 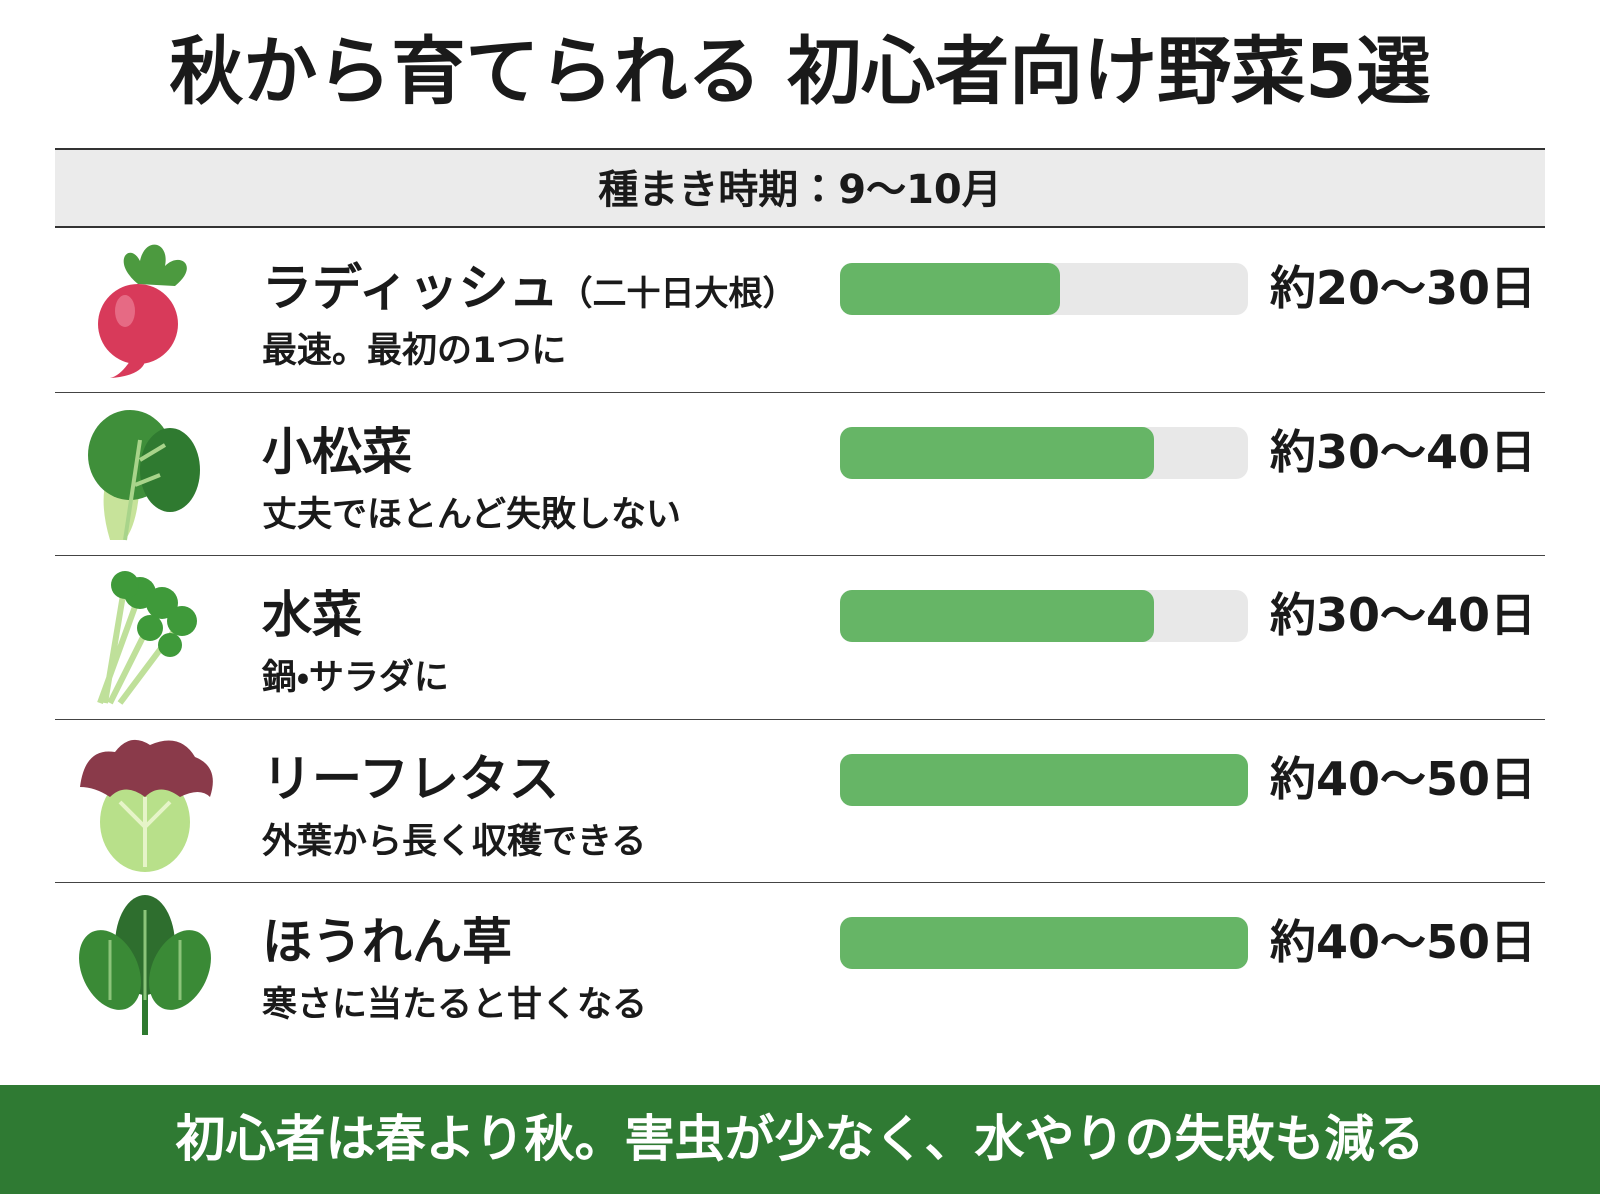 I want to click on description: 最速。最初の1つに, so click(x=414, y=351).